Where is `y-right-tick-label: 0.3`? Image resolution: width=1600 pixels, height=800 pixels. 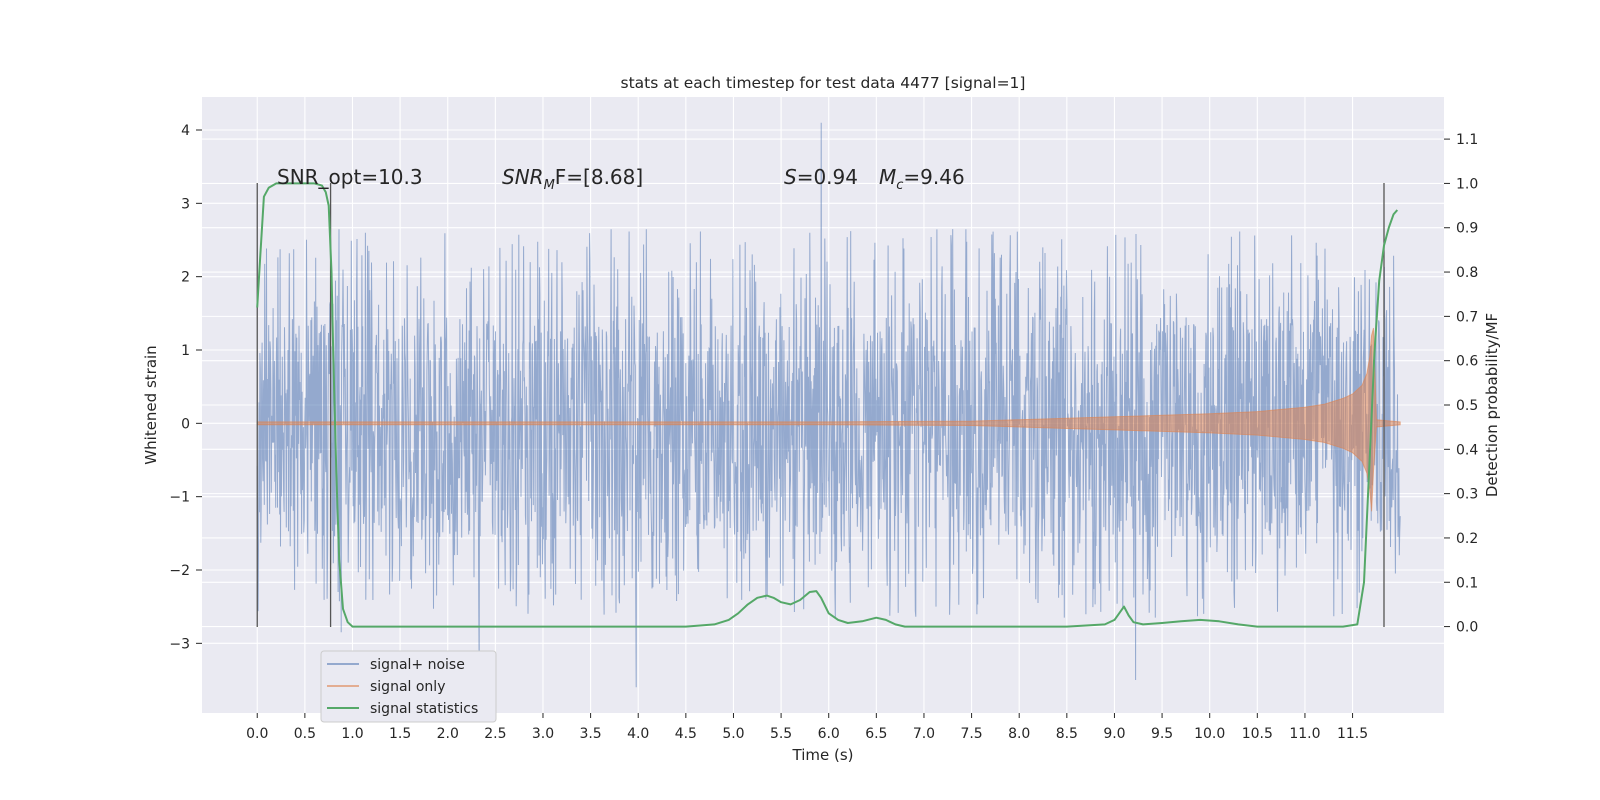
y-right-tick-label: 0.3 is located at coordinates (1467, 495).